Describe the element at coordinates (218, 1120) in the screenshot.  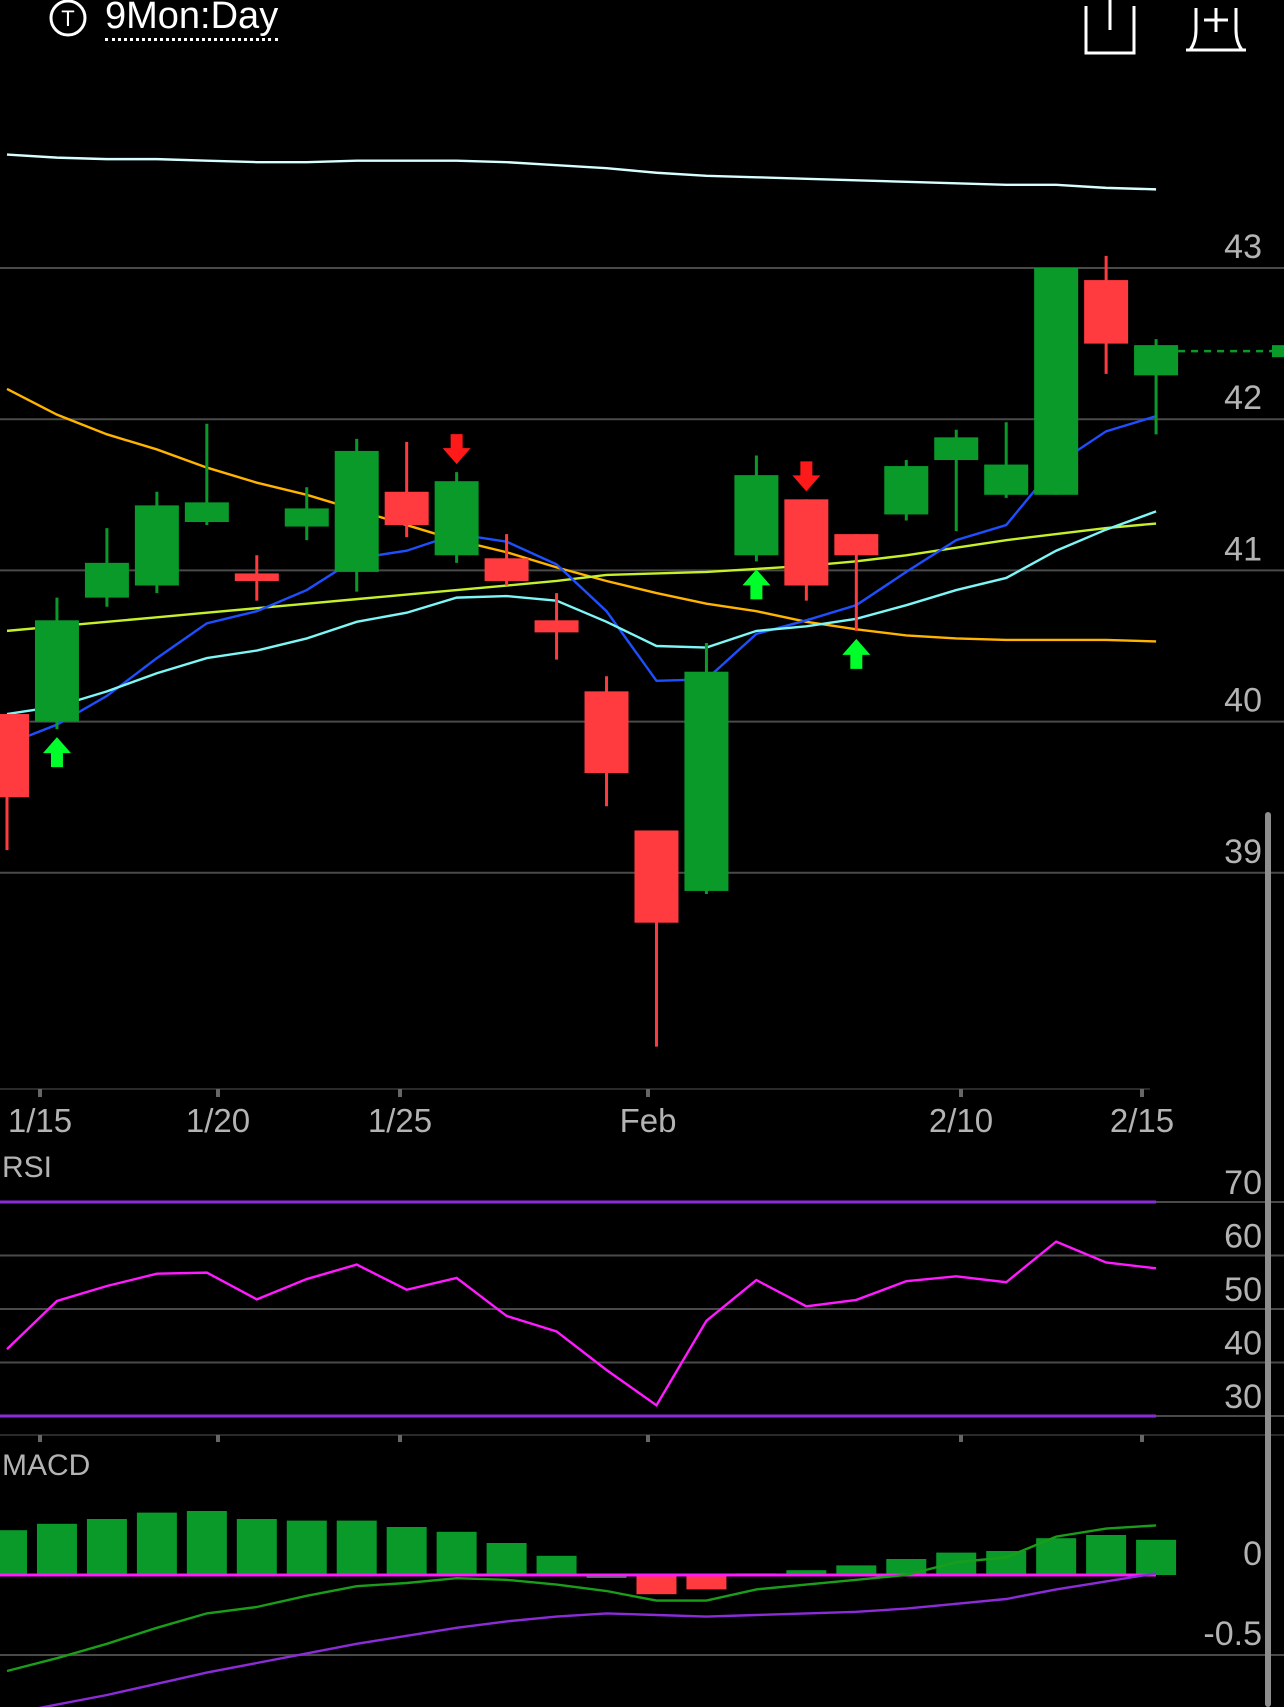
I see `x-axis-label: 1/20` at that location.